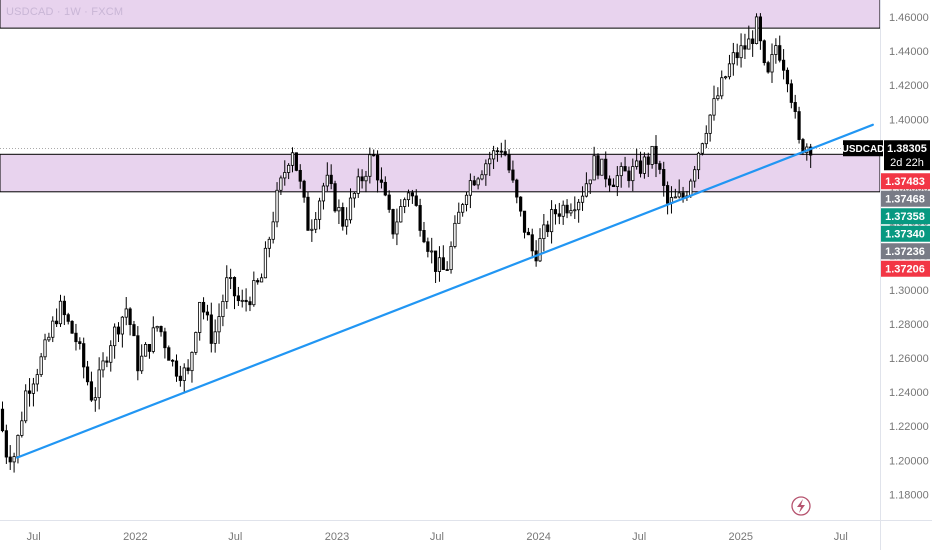 The image size is (932, 555). I want to click on symbol-tag-text: USDCAD, so click(863, 149).